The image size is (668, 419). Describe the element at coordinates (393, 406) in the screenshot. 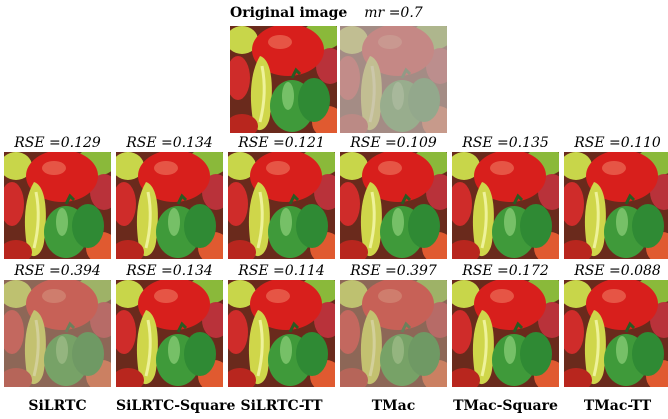

I see `method-label: TMac` at that location.